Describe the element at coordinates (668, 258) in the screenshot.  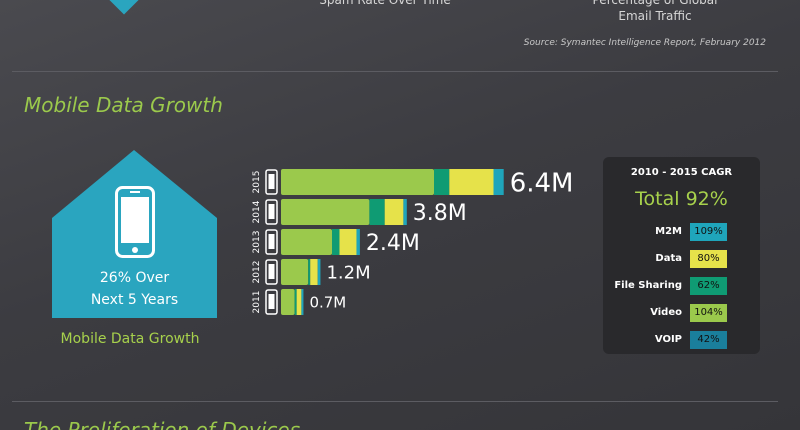
I see `cagr-row-label: Data` at that location.